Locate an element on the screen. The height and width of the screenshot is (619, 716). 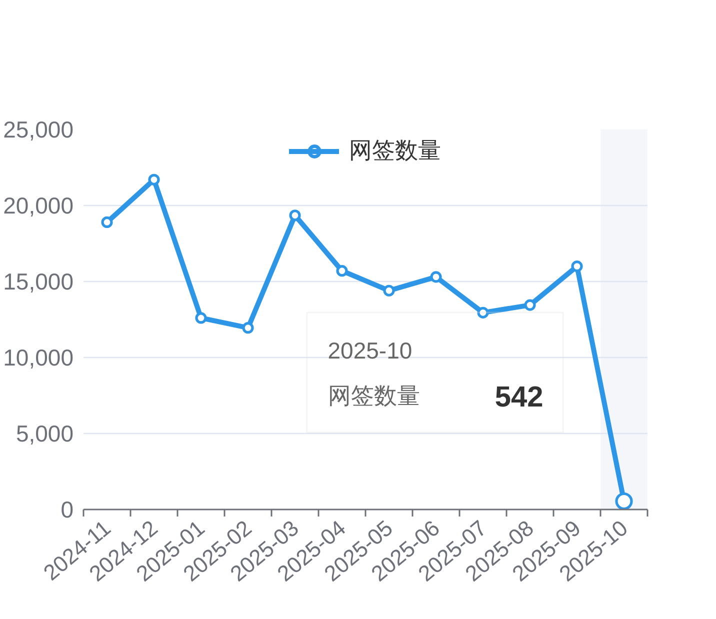
text: 网签数量 is located at coordinates (374, 395).